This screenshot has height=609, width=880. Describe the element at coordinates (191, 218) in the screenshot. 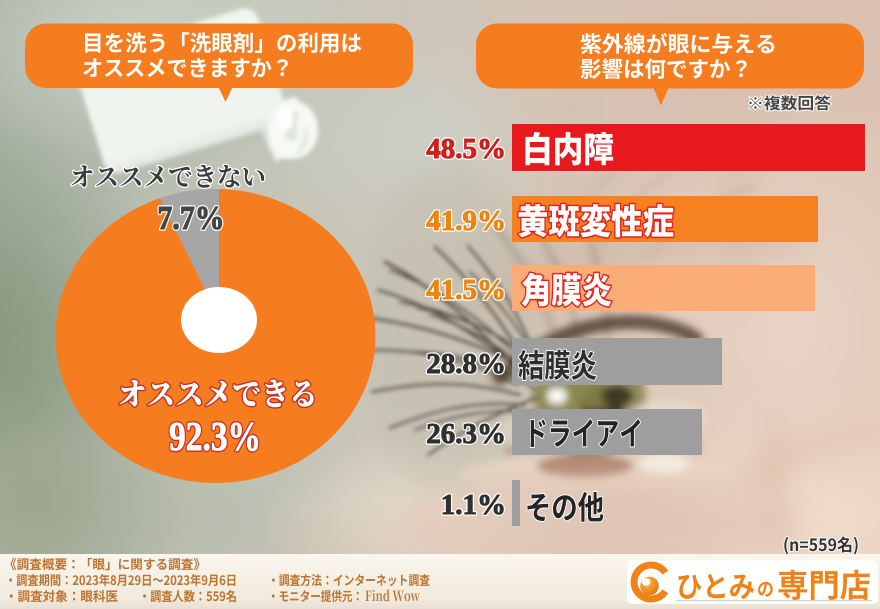

I see `svg-text: 7.7%` at that location.